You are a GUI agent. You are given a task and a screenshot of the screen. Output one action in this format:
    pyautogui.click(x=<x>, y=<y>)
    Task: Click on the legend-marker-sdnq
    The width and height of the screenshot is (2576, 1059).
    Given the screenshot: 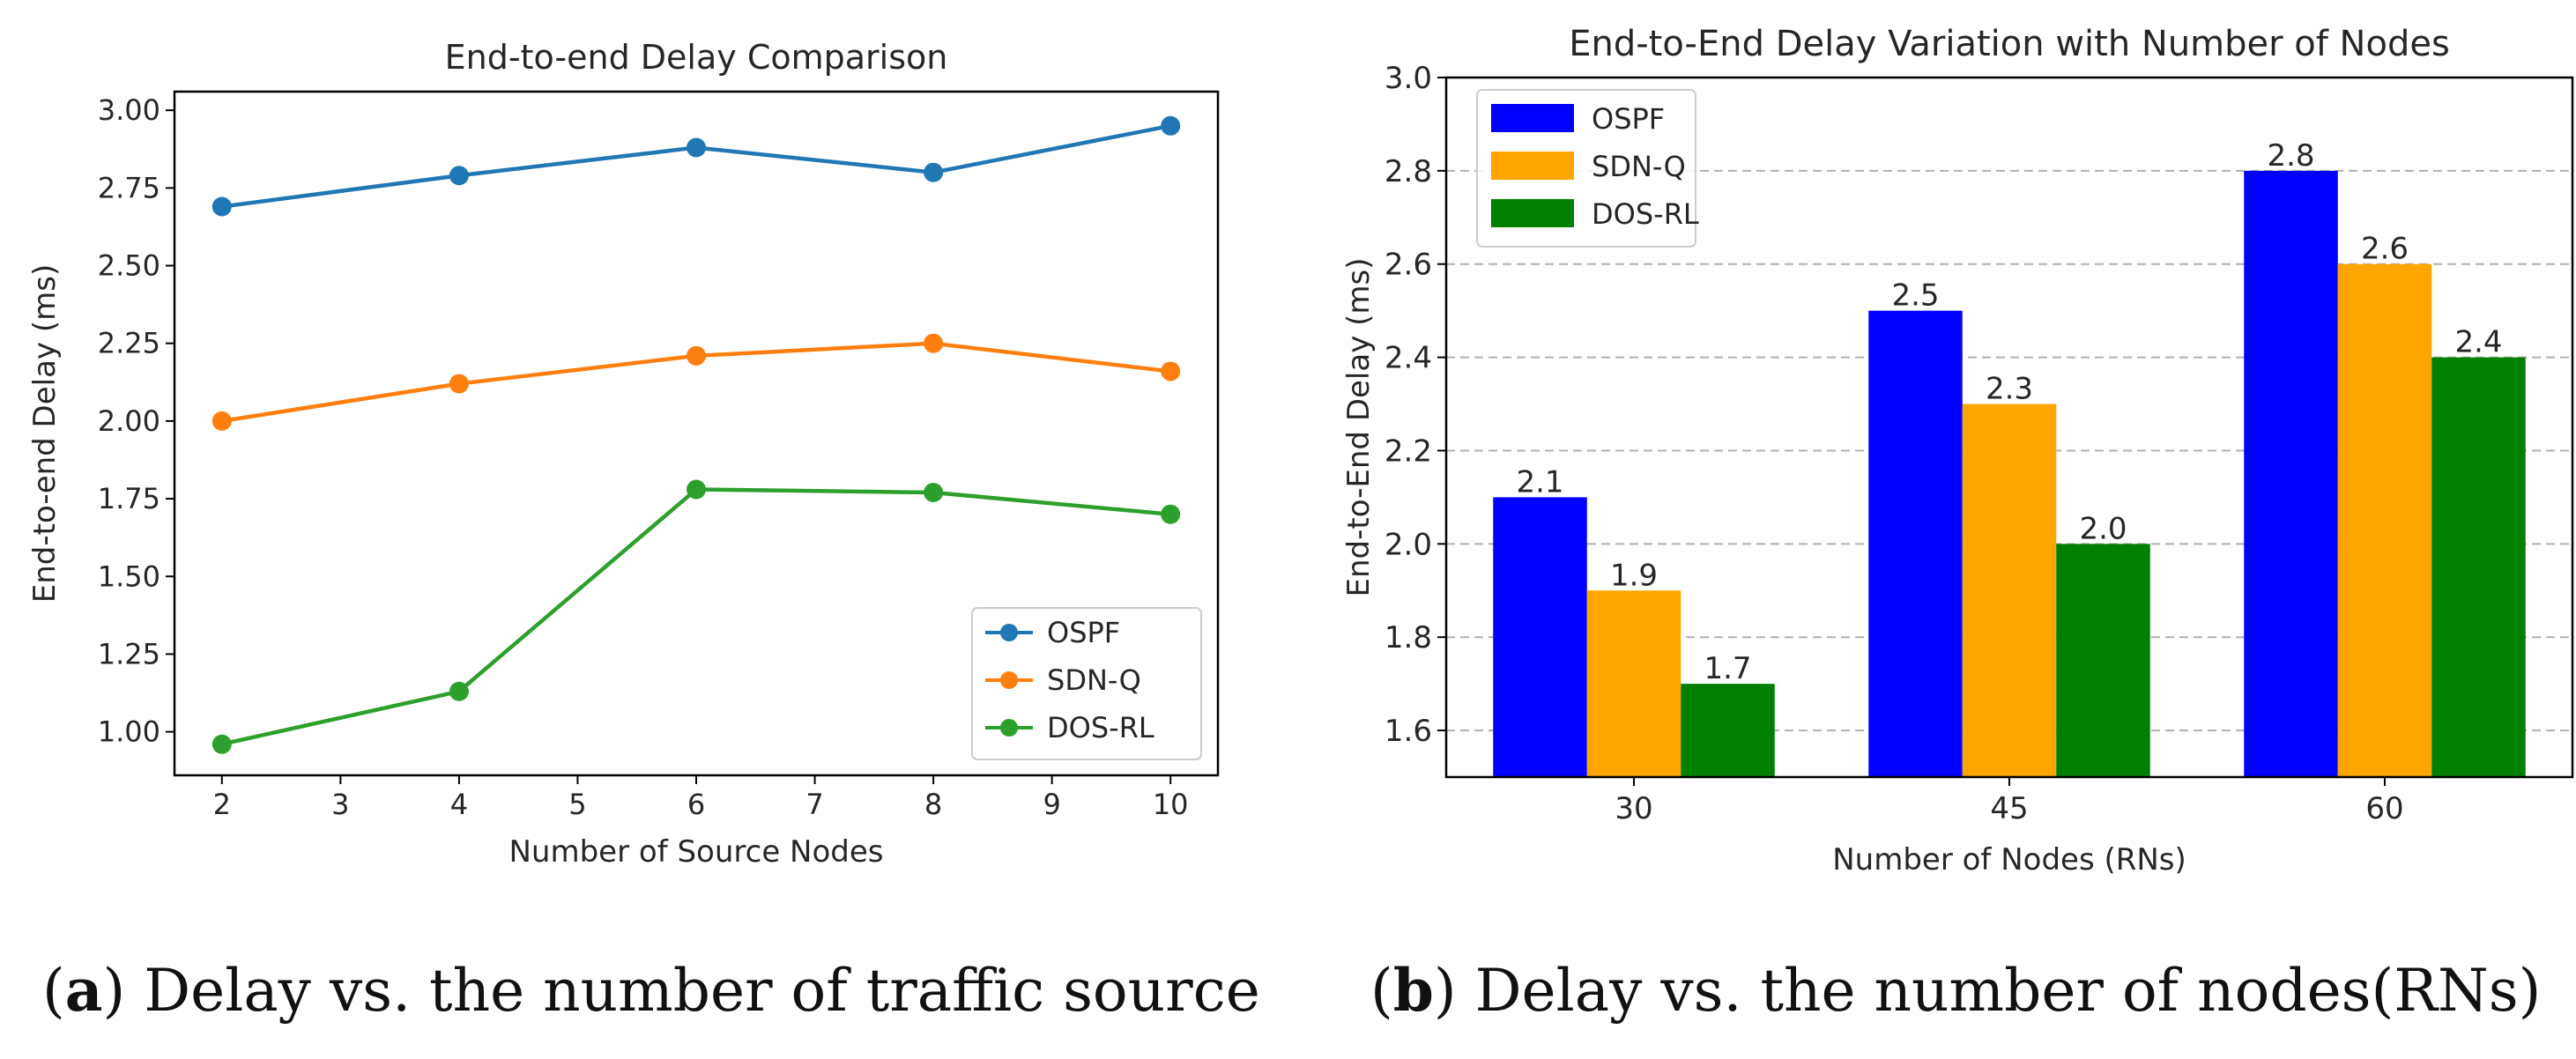 What is the action you would take?
    pyautogui.click(x=1009, y=680)
    